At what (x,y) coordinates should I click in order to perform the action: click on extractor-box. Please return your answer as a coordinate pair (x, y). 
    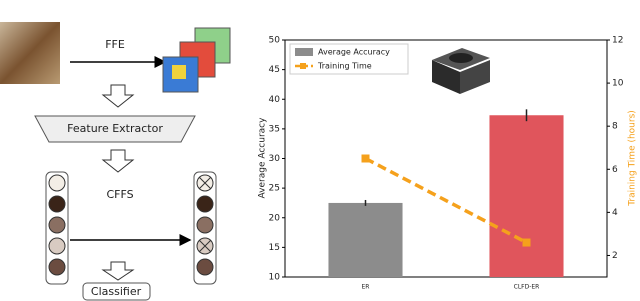
    Looking at the image, I should click on (115, 129).